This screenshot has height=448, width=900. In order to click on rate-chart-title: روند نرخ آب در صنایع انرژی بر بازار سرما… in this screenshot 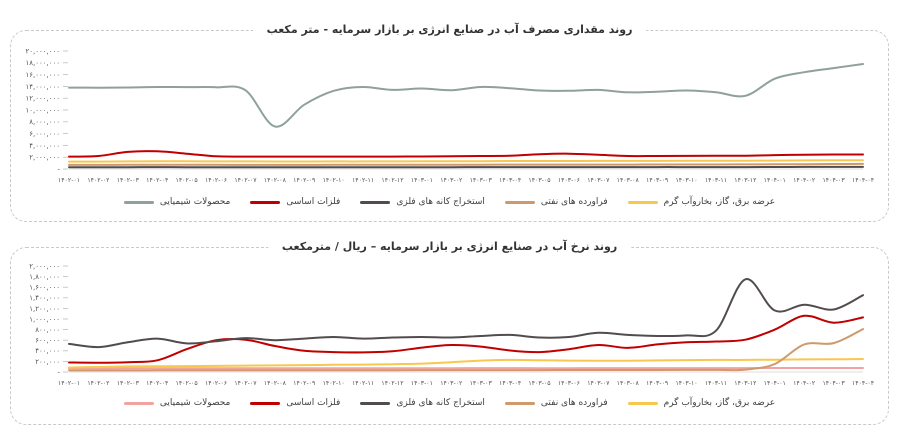, I will do `click(449, 247)`.